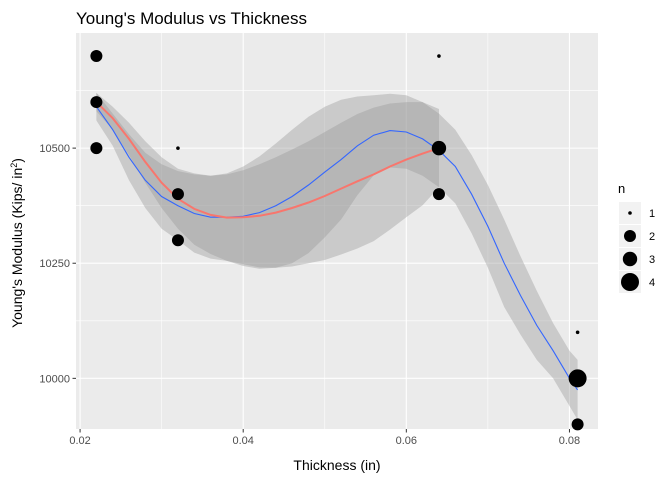 This screenshot has height=485, width=672. Describe the element at coordinates (406, 441) in the screenshot. I see `x-tick-label: 0.06` at that location.